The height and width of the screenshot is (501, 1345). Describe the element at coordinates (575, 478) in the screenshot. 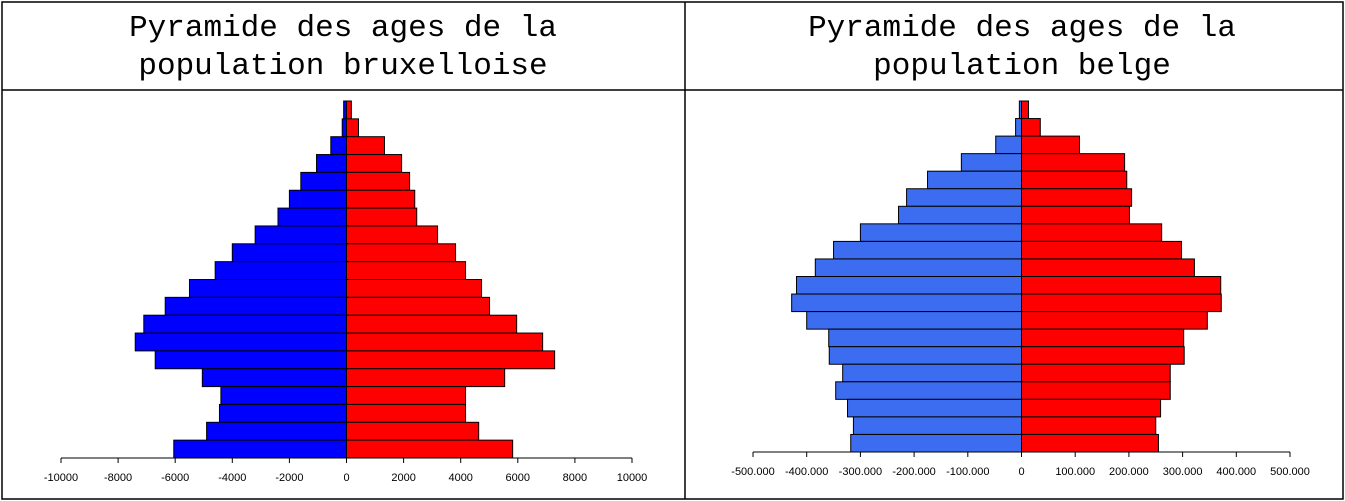

I see `x-tick-label: 8000` at that location.